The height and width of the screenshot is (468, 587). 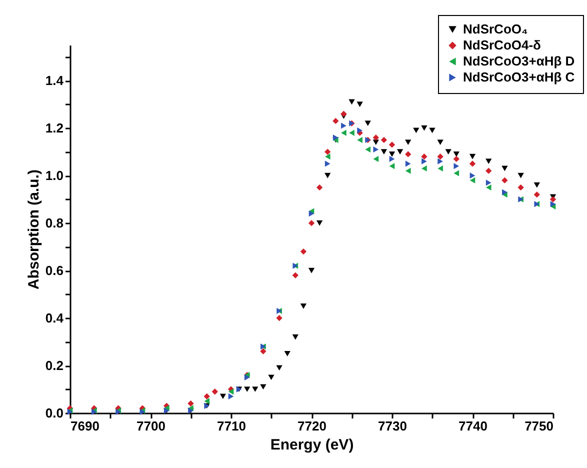 I want to click on x-tick-label: 7720, so click(x=312, y=426).